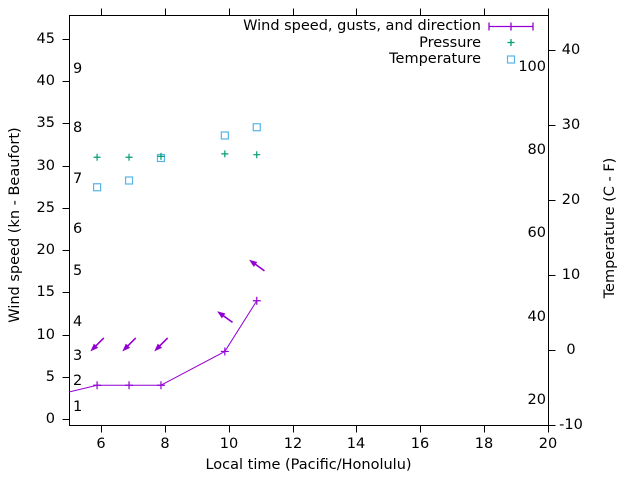 This screenshot has height=480, width=640. I want to click on legend-sample-pressure-plus-icon, so click(511, 42).